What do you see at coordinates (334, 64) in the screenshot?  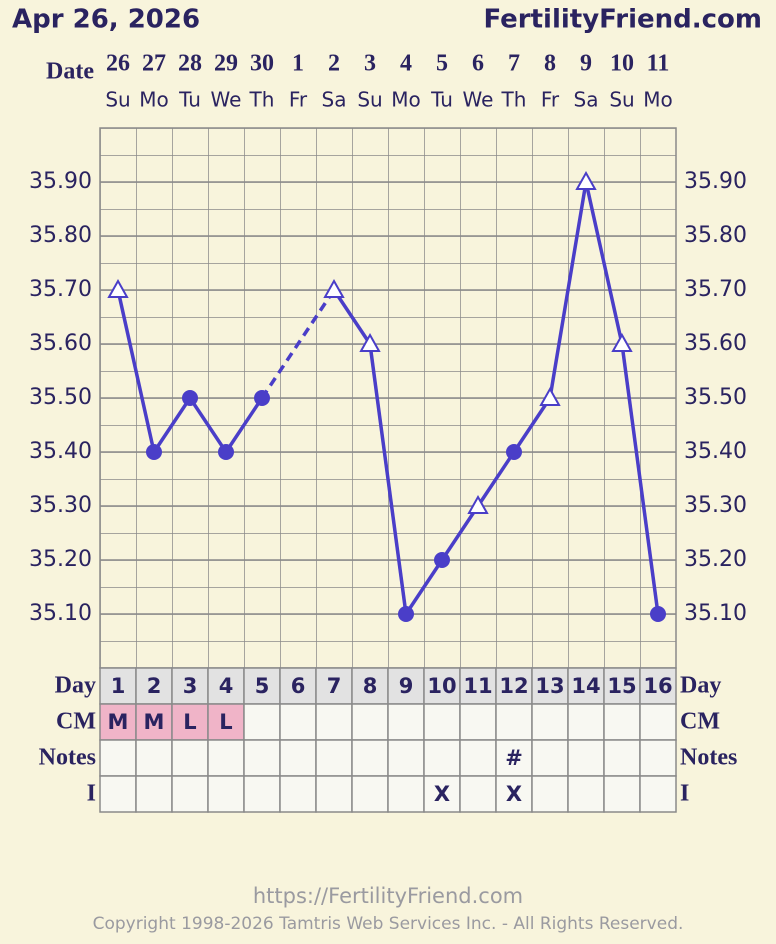 I see `date-label: 2` at bounding box center [334, 64].